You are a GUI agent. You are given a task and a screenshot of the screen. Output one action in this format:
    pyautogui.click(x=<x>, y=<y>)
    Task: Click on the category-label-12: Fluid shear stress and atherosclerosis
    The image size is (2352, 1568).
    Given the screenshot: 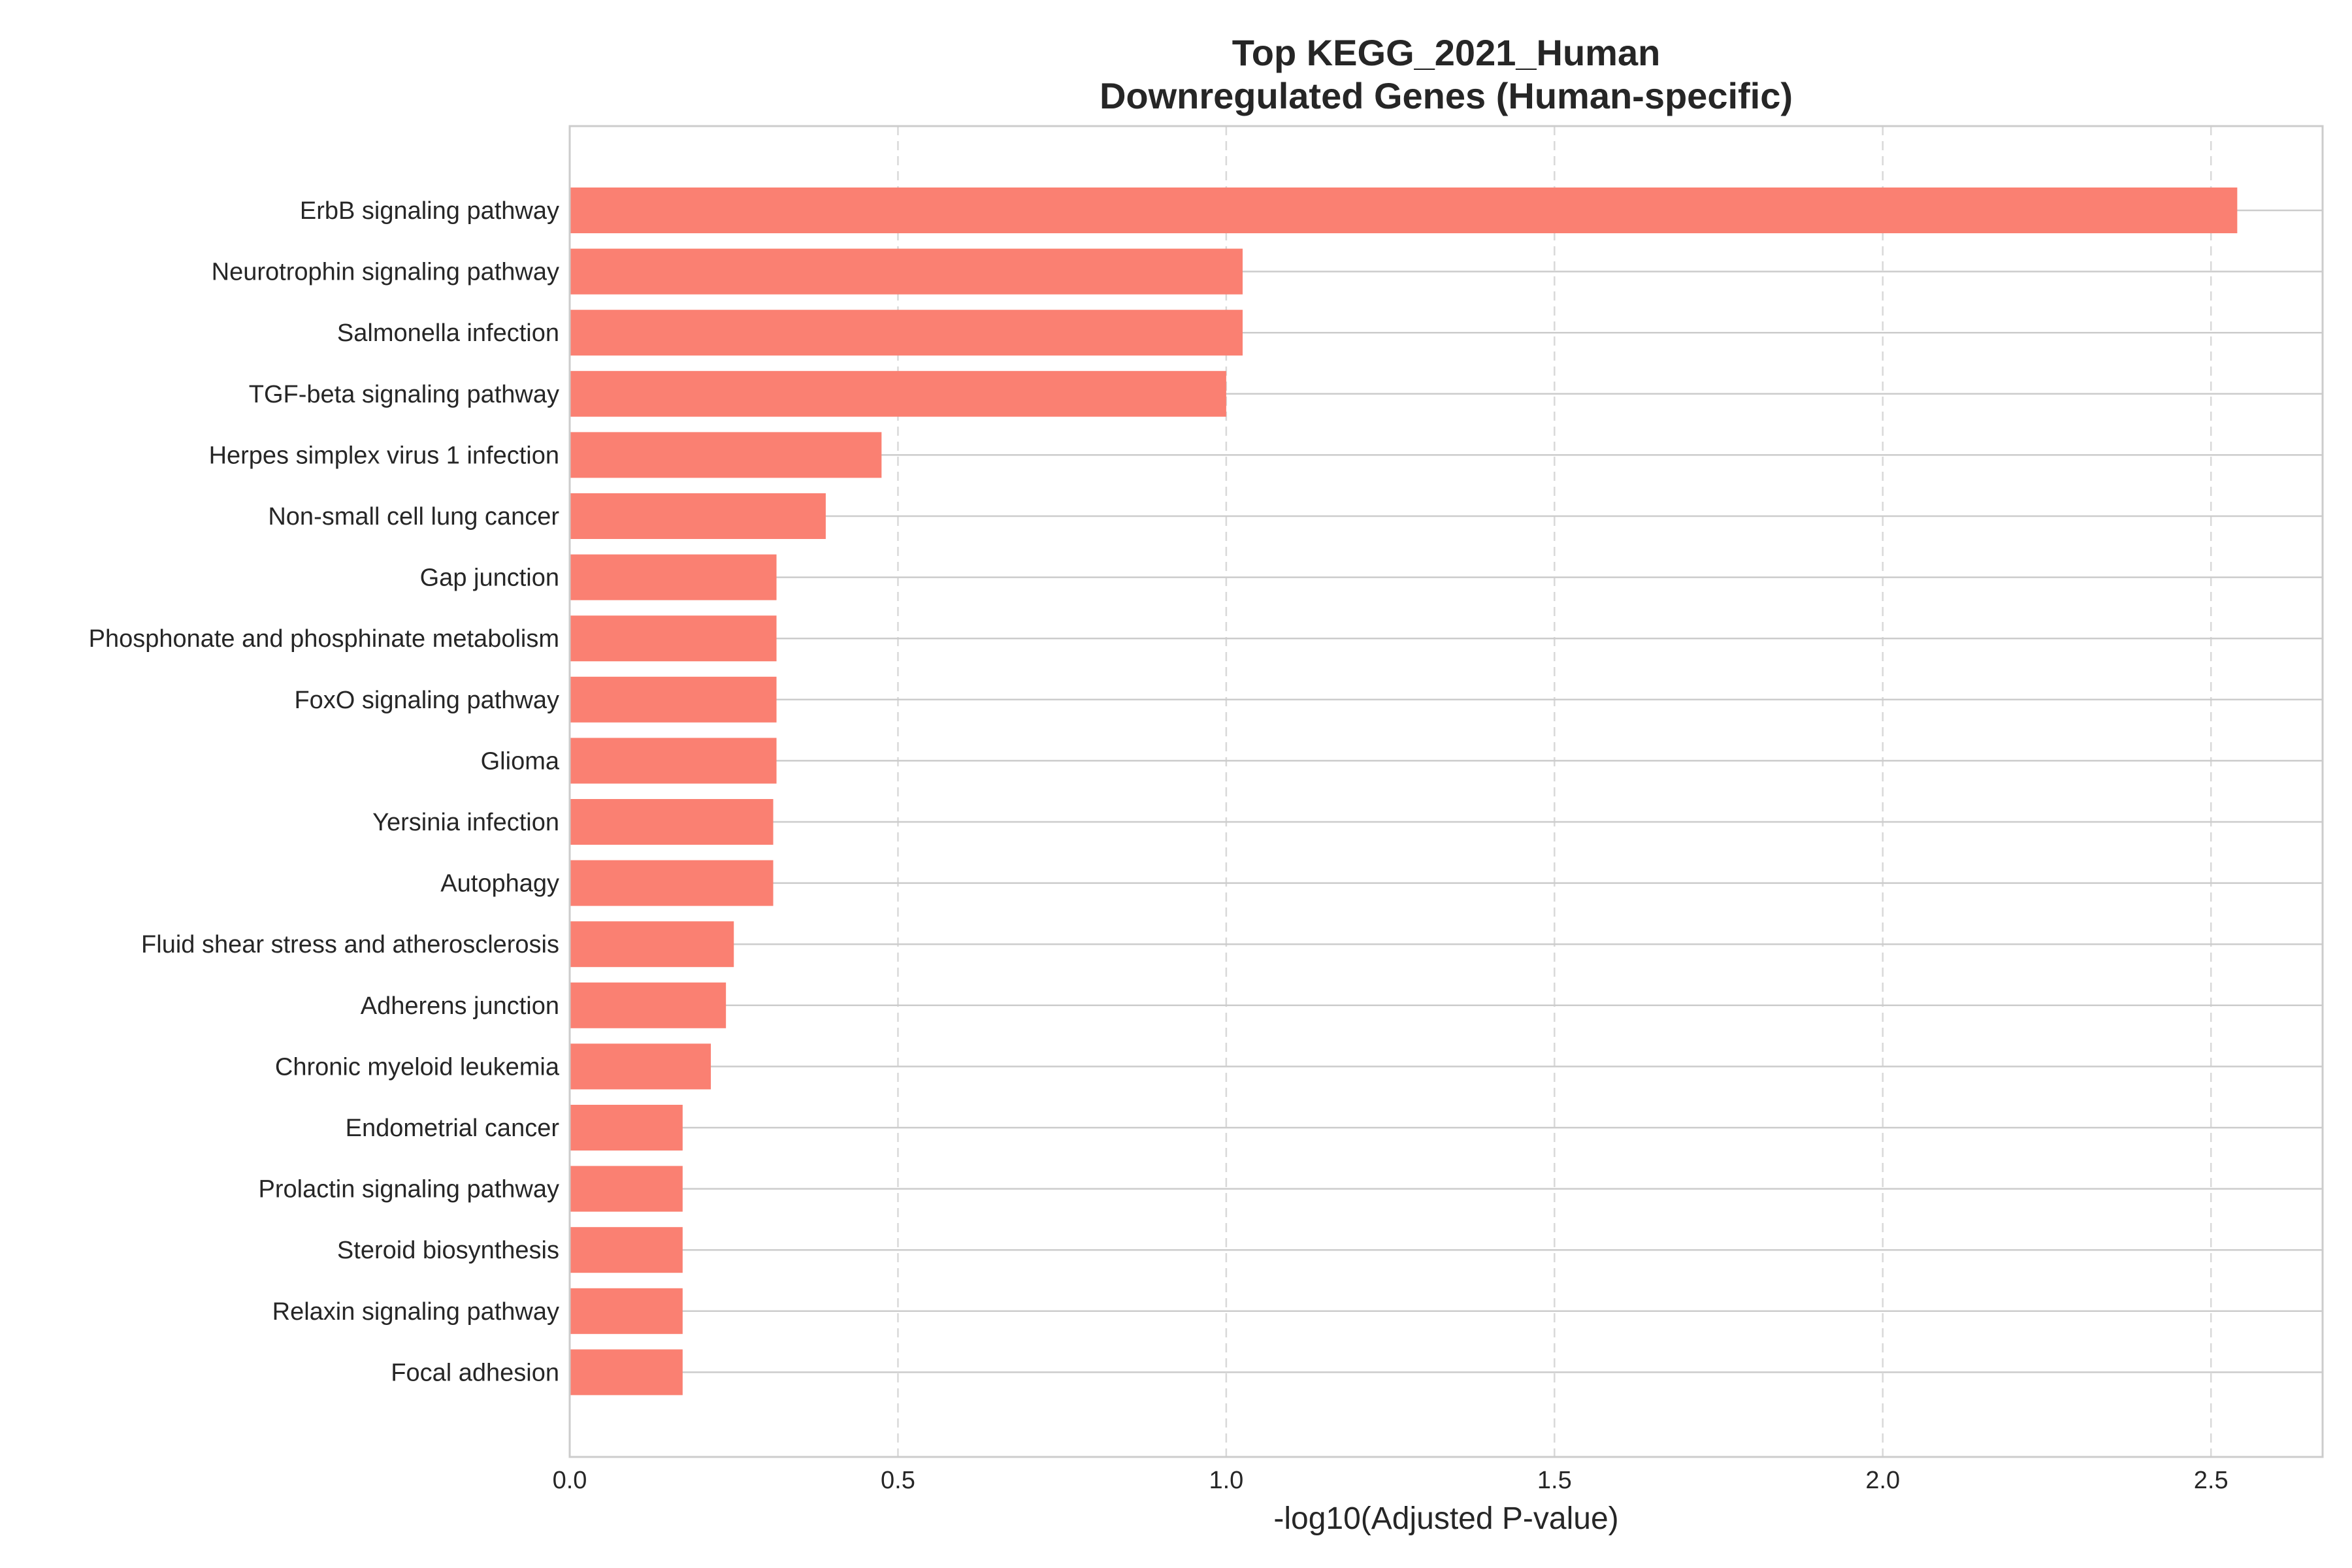 What is the action you would take?
    pyautogui.click(x=350, y=944)
    